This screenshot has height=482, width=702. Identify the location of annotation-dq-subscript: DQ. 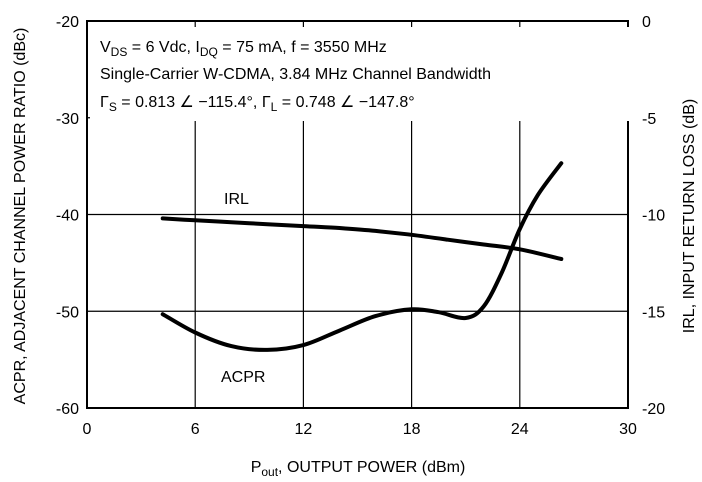
(209, 52).